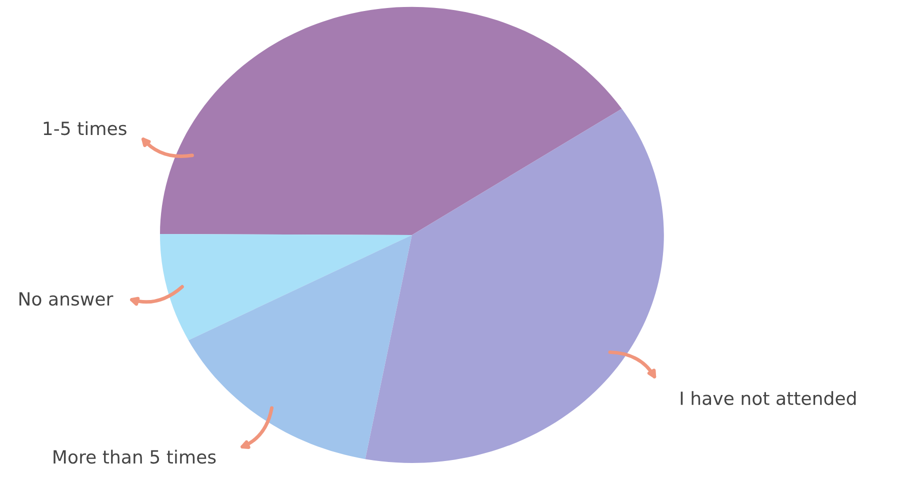  Describe the element at coordinates (85, 128) in the screenshot. I see `slice-label: 1-5 times` at that location.